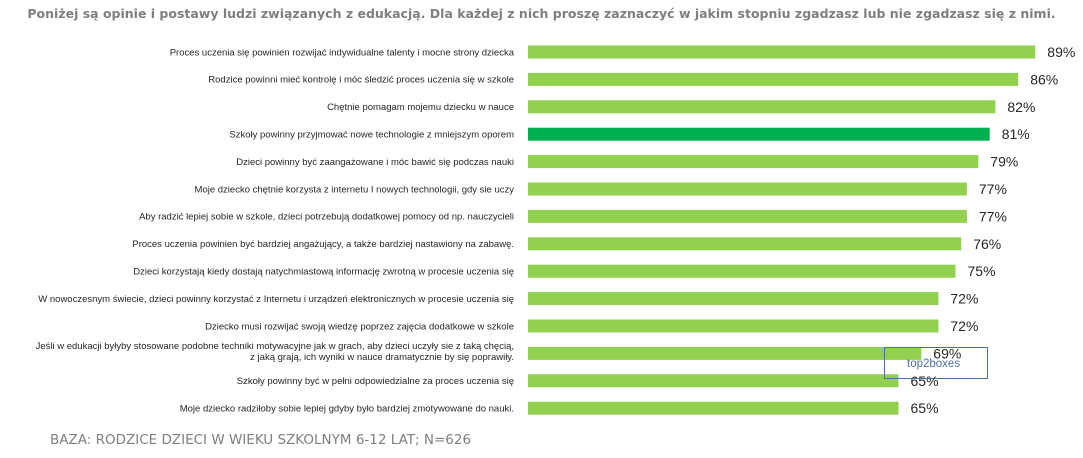  Describe the element at coordinates (1061, 52) in the screenshot. I see `value-label-1: 89%` at that location.